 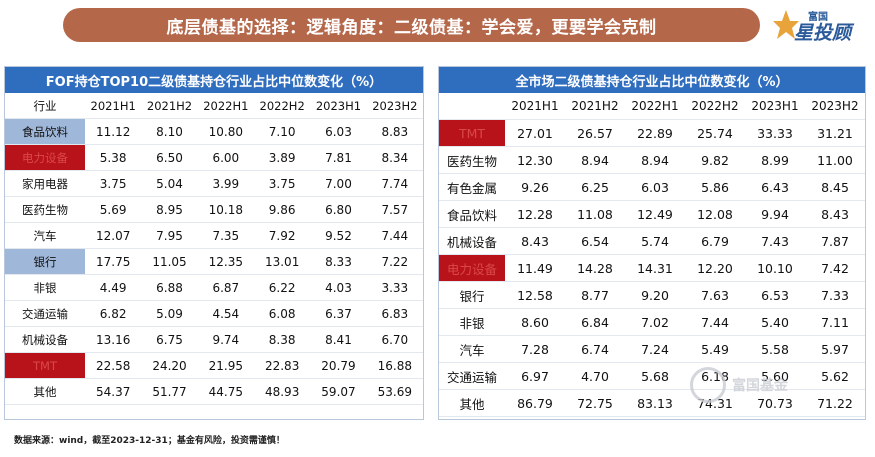 I want to click on watermark-logo-icon, so click(x=708, y=385).